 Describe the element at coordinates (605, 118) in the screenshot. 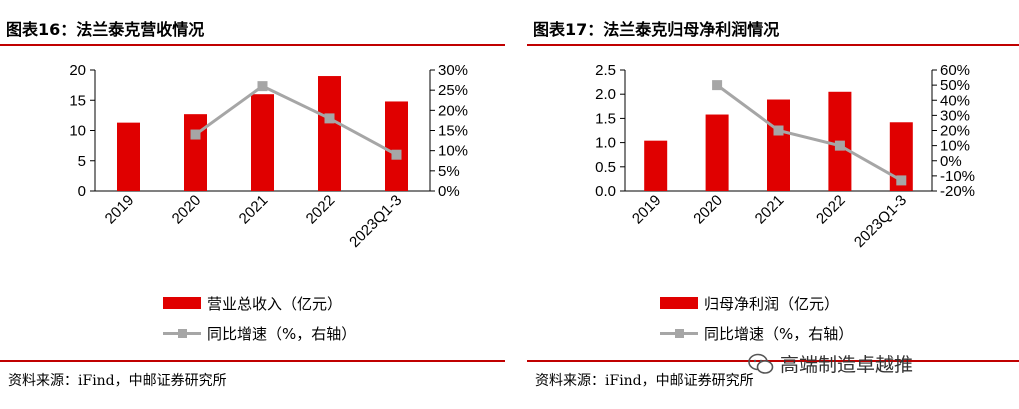

I see `left-tick-label: 1.5` at that location.